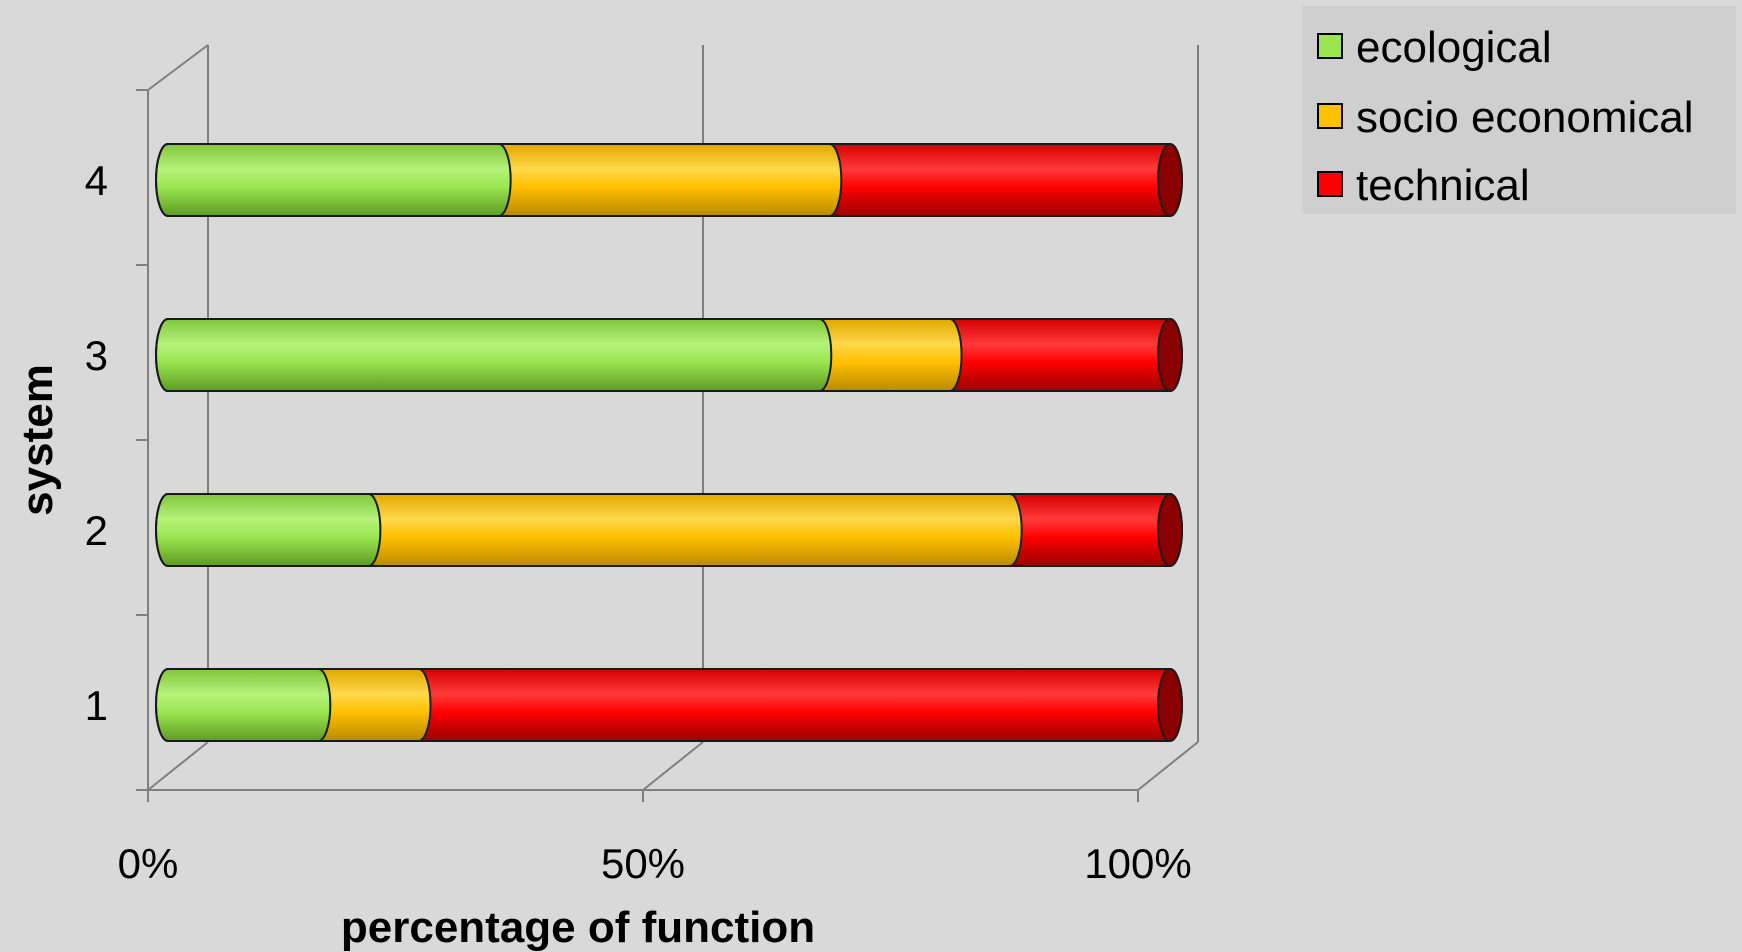 Image resolution: width=1742 pixels, height=952 pixels. What do you see at coordinates (1330, 184) in the screenshot?
I see `legend-swatch-technical` at bounding box center [1330, 184].